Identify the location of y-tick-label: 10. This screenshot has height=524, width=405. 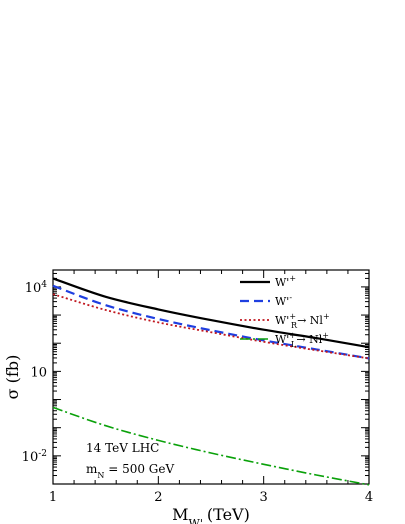
(38, 372).